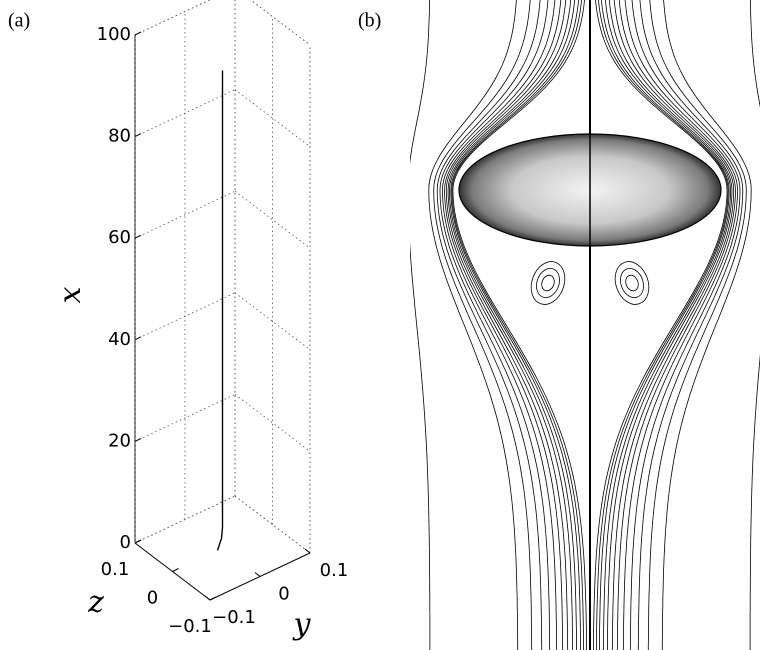 Image resolution: width=760 pixels, height=650 pixels. What do you see at coordinates (369, 21) in the screenshot?
I see `panel-label: (b)` at bounding box center [369, 21].